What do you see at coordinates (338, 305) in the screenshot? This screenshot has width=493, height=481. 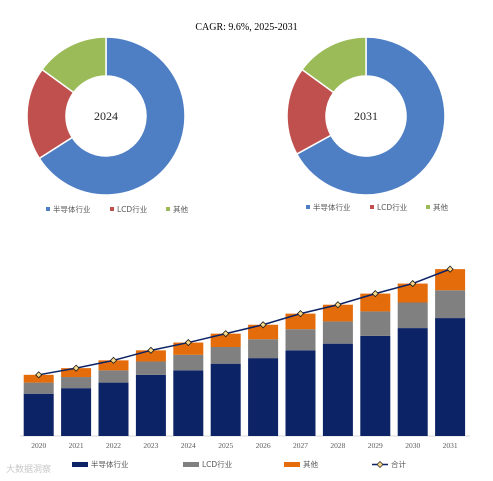 I see `total-marker-2028` at bounding box center [338, 305].